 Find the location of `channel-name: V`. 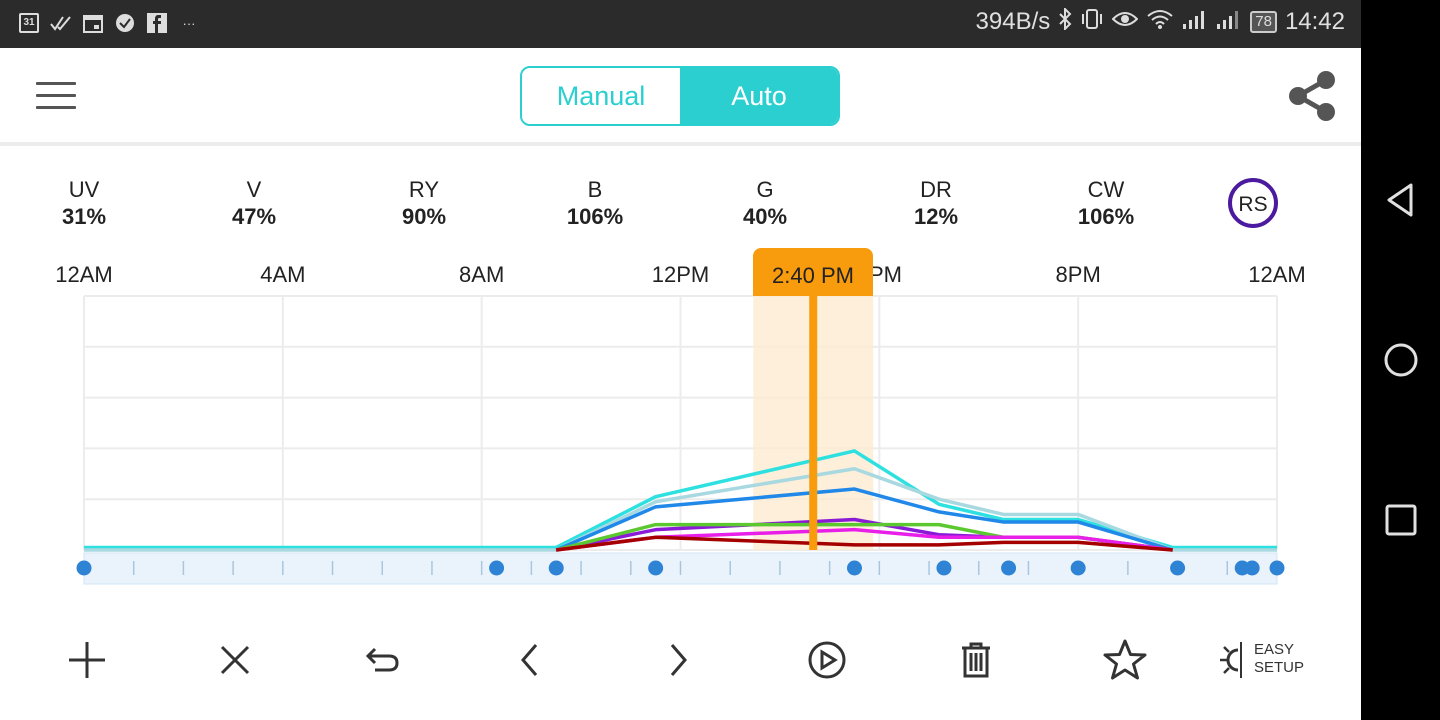

channel-name: V is located at coordinates (254, 189).